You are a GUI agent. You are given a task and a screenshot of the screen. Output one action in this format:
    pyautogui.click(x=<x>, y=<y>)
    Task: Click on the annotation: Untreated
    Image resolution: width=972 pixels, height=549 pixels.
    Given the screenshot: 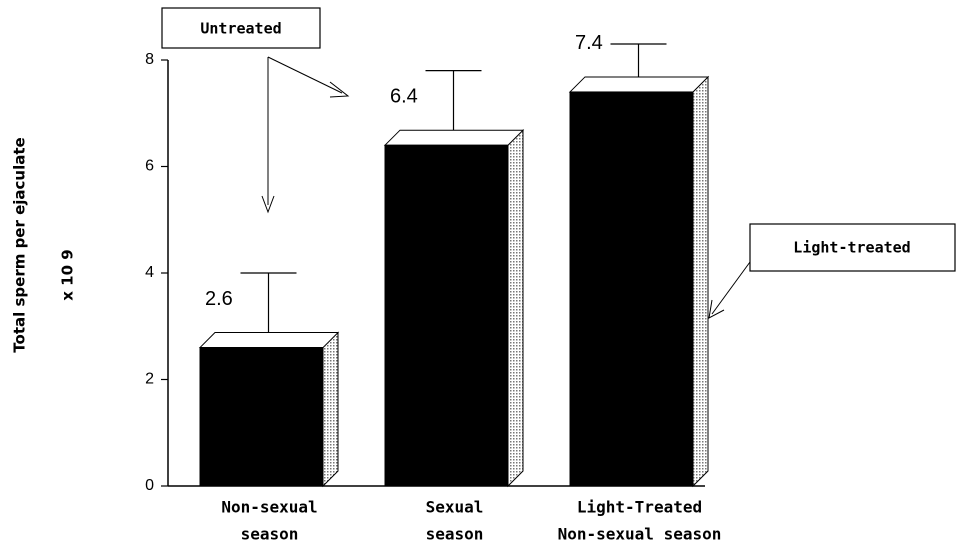 What is the action you would take?
    pyautogui.click(x=240, y=29)
    